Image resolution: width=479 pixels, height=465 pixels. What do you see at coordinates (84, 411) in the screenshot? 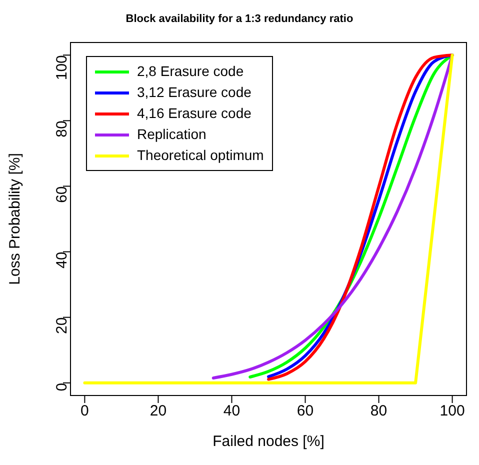
I see `x-tick-label: 0` at bounding box center [84, 411].